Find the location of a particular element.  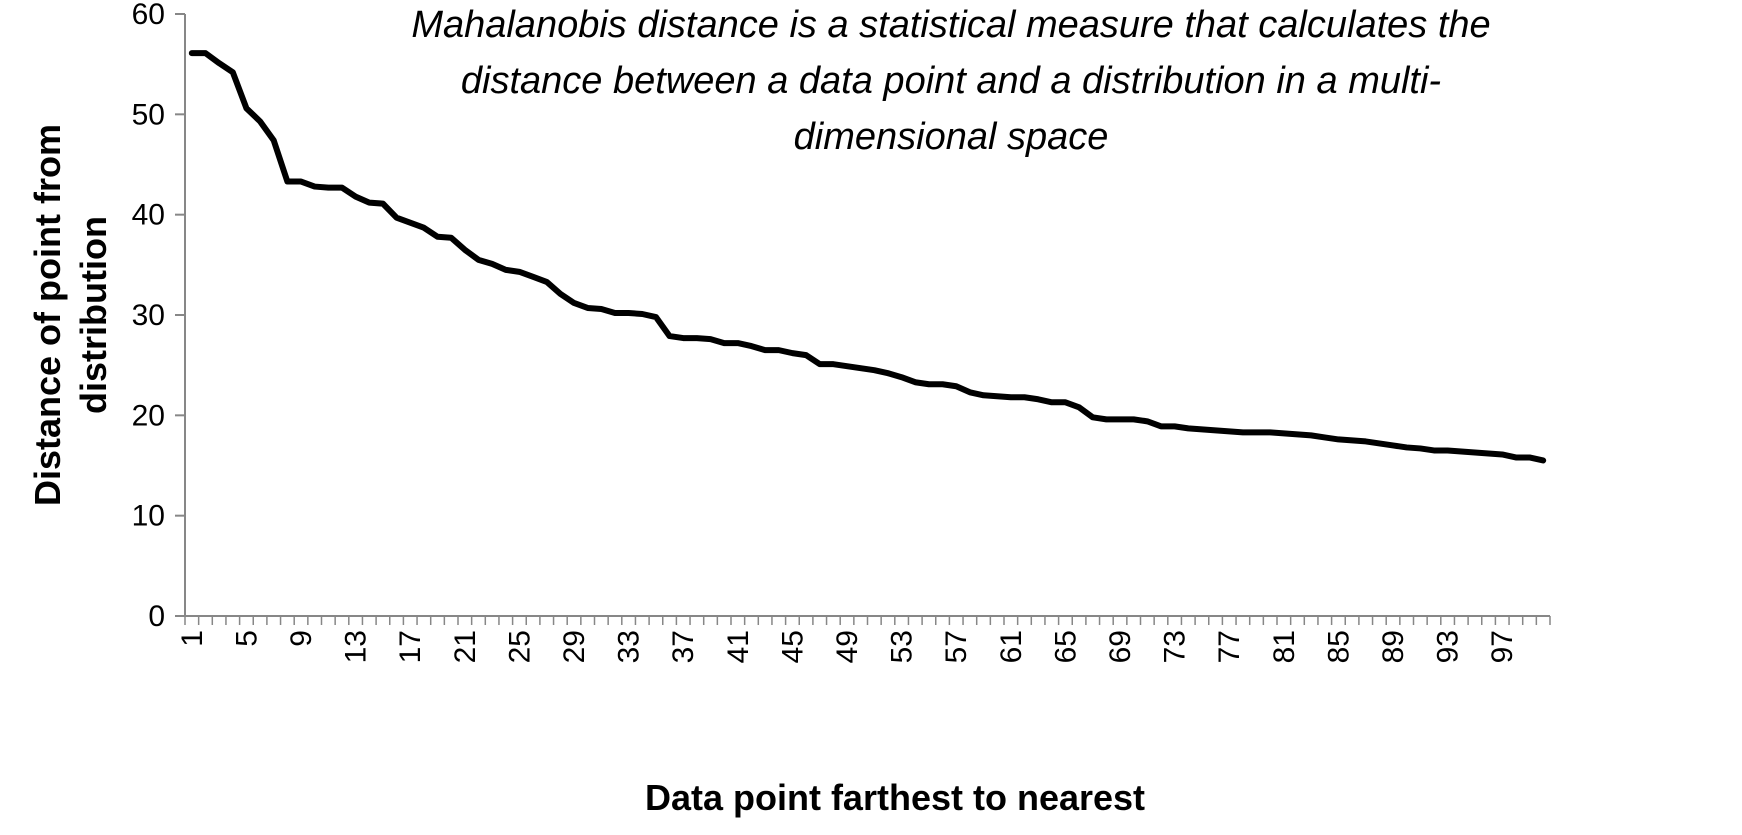

x-tick-label: 53 is located at coordinates (902, 646).